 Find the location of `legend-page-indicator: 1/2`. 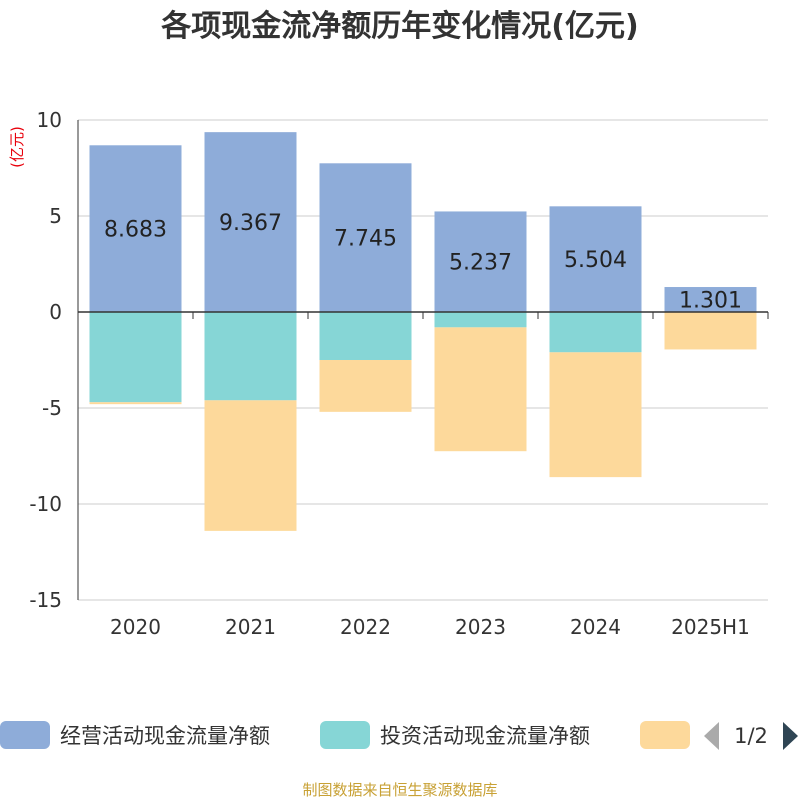

legend-page-indicator: 1/2 is located at coordinates (751, 736).